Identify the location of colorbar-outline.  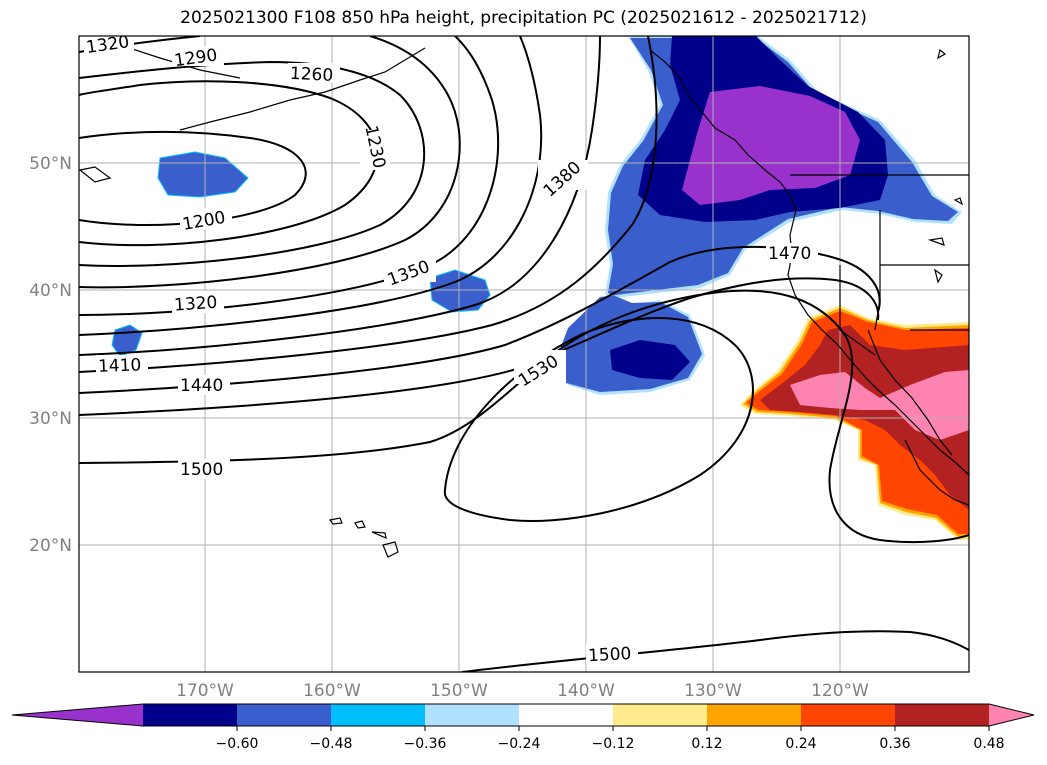
(523, 715).